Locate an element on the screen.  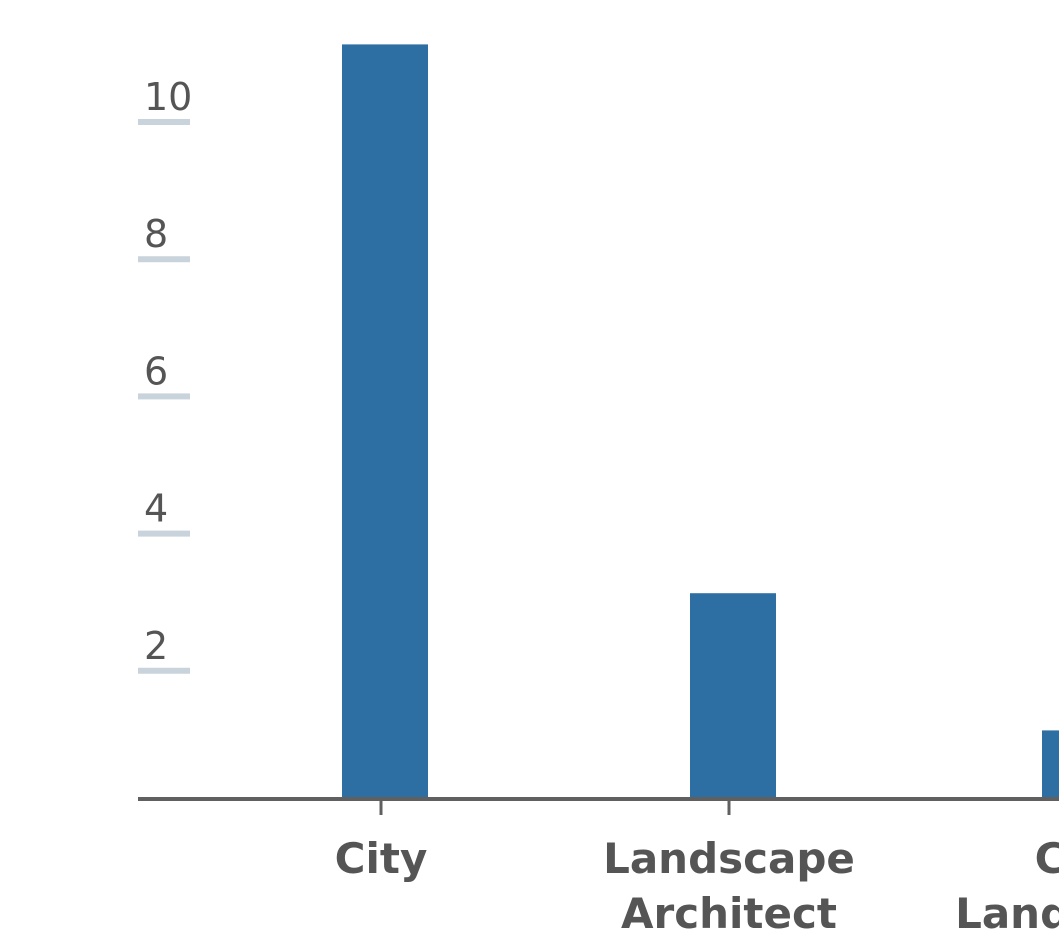
x-tick-label: Architect is located at coordinates (729, 912).